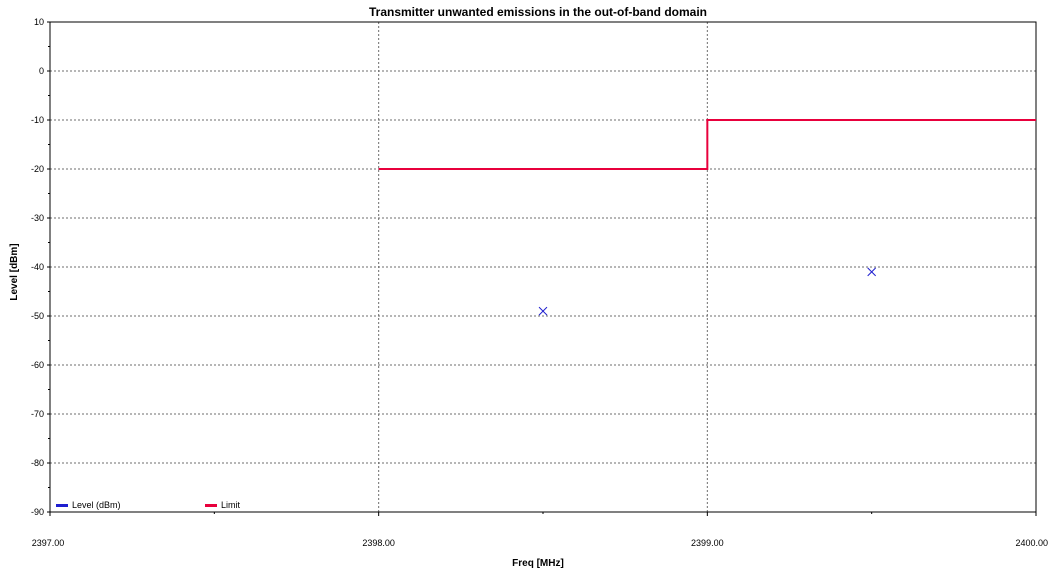 Image resolution: width=1052 pixels, height=574 pixels. Describe the element at coordinates (37, 365) in the screenshot. I see `y-tick-label: -60` at that location.